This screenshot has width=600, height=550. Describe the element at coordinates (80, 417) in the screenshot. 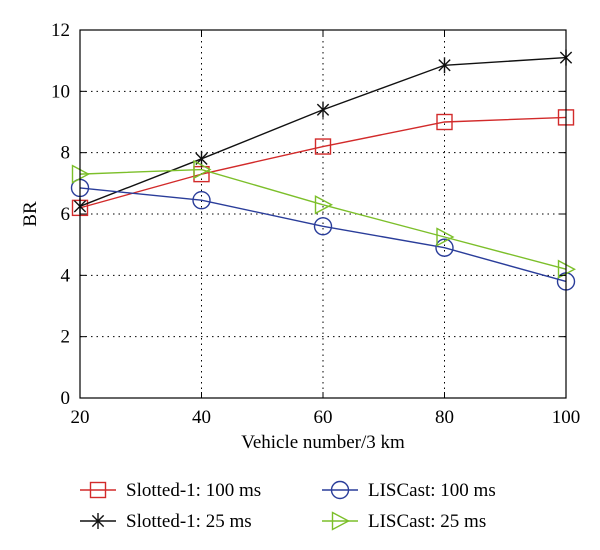

I see `x-tick-label: 20` at that location.